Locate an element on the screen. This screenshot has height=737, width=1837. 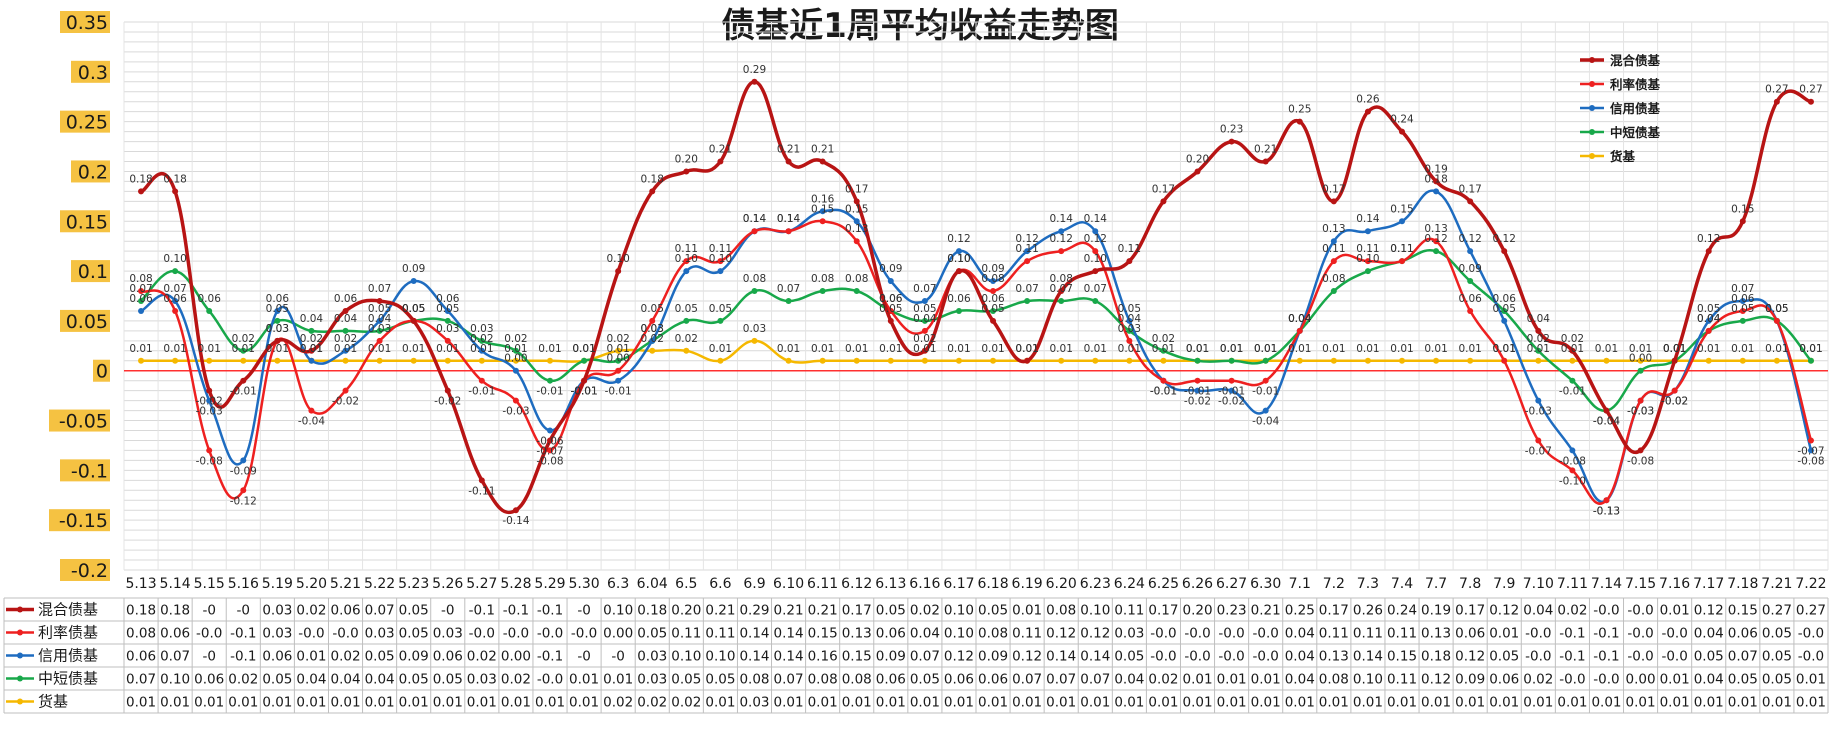
data-label: 0.09 is located at coordinates (992, 269).